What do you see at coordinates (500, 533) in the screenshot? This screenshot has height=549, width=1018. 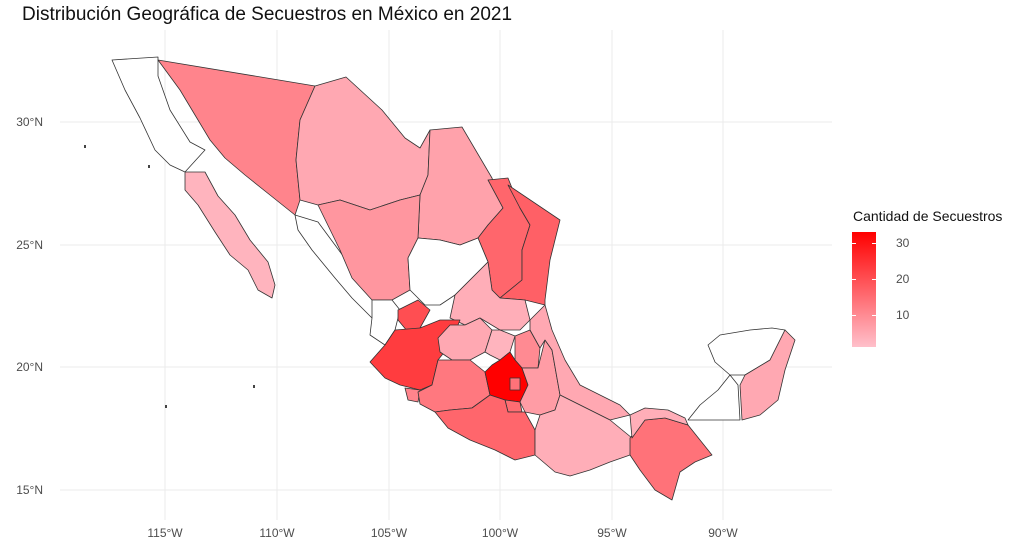 I see `x-tick-label: 100°W` at bounding box center [500, 533].